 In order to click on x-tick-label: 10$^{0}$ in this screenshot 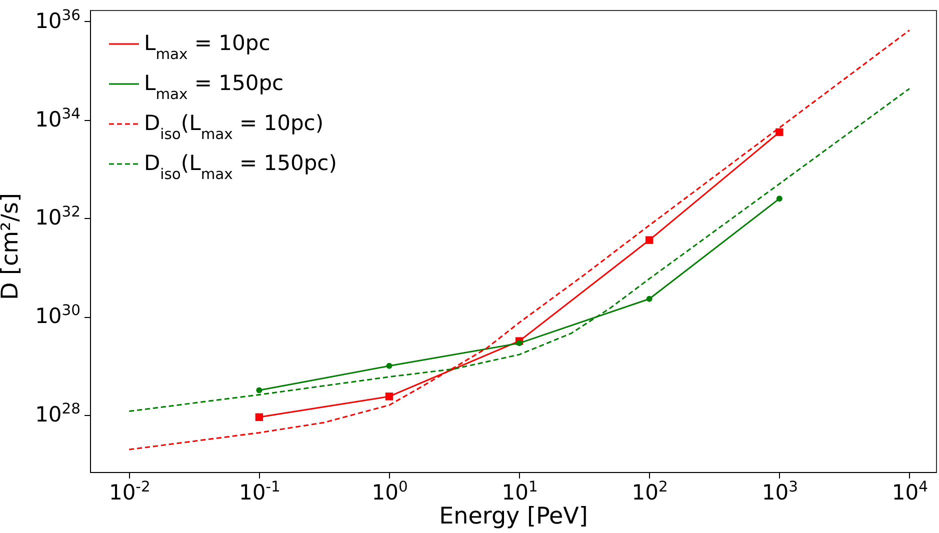, I will do `click(390, 491)`.